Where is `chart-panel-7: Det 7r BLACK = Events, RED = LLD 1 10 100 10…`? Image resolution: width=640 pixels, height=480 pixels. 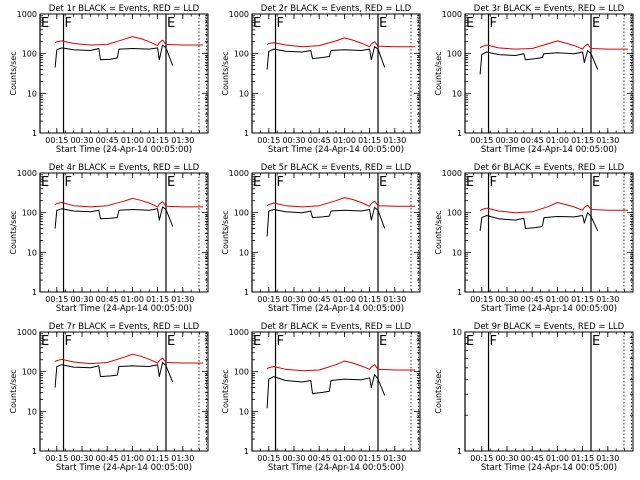
chart-panel-7: Det 7r BLACK = Events, RED = LLD 1 10 100 10… is located at coordinates (109, 397).